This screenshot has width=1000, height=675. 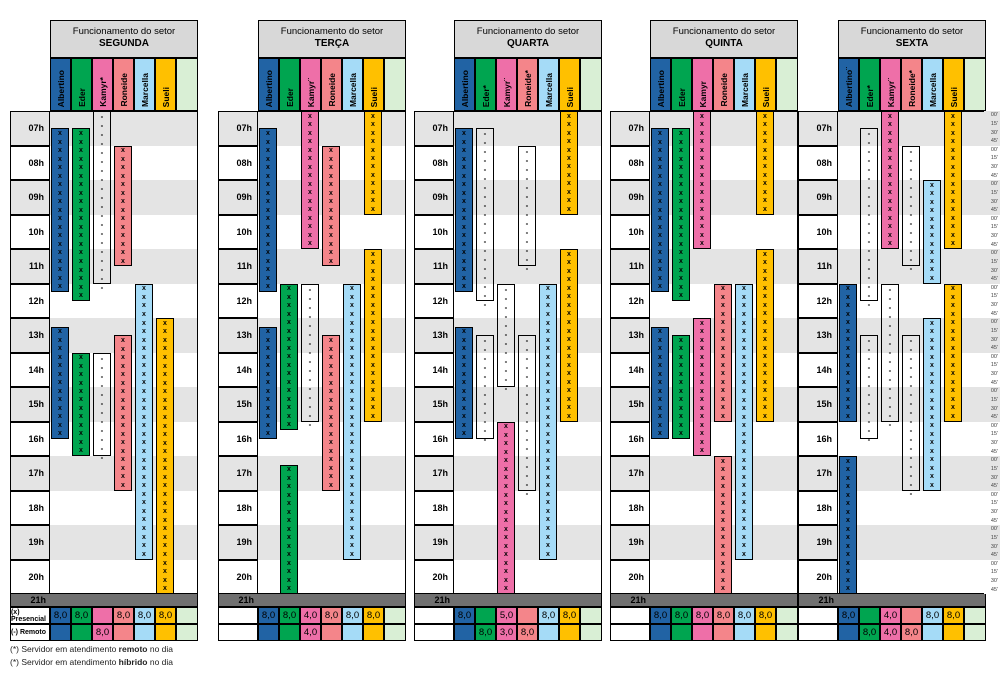 I want to click on person-header-kamyr: Kamyr*, so click(x=102, y=84).